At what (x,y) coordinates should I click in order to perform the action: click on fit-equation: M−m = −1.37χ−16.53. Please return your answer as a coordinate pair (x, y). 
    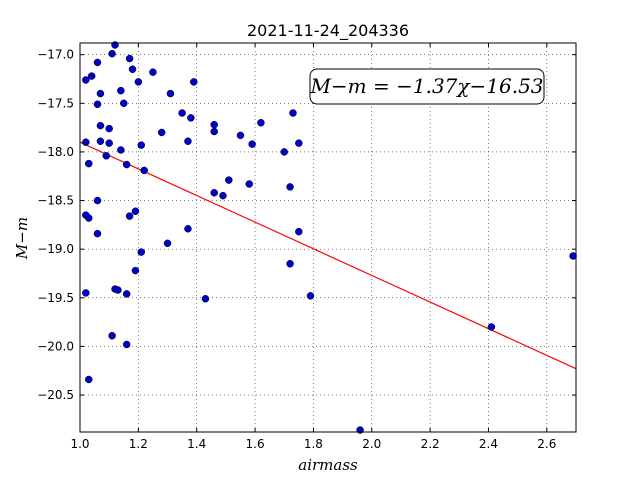
    Looking at the image, I should click on (426, 86).